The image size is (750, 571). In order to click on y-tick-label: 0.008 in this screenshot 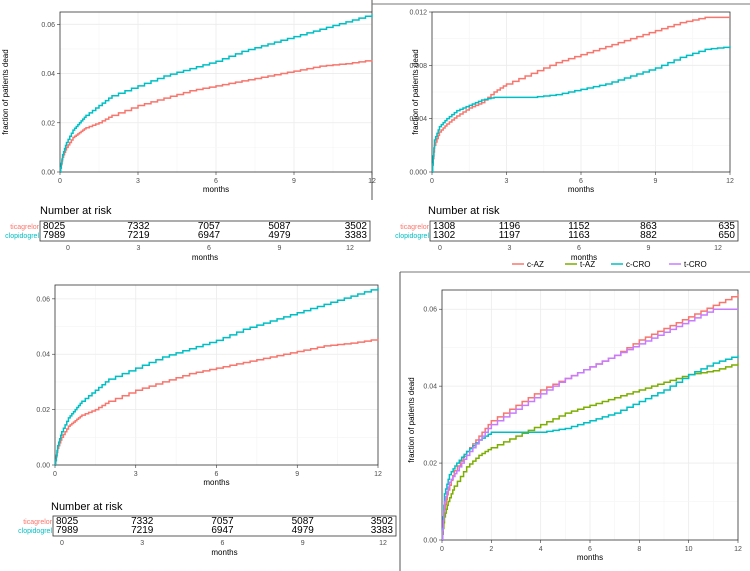, I will do `click(418, 66)`.